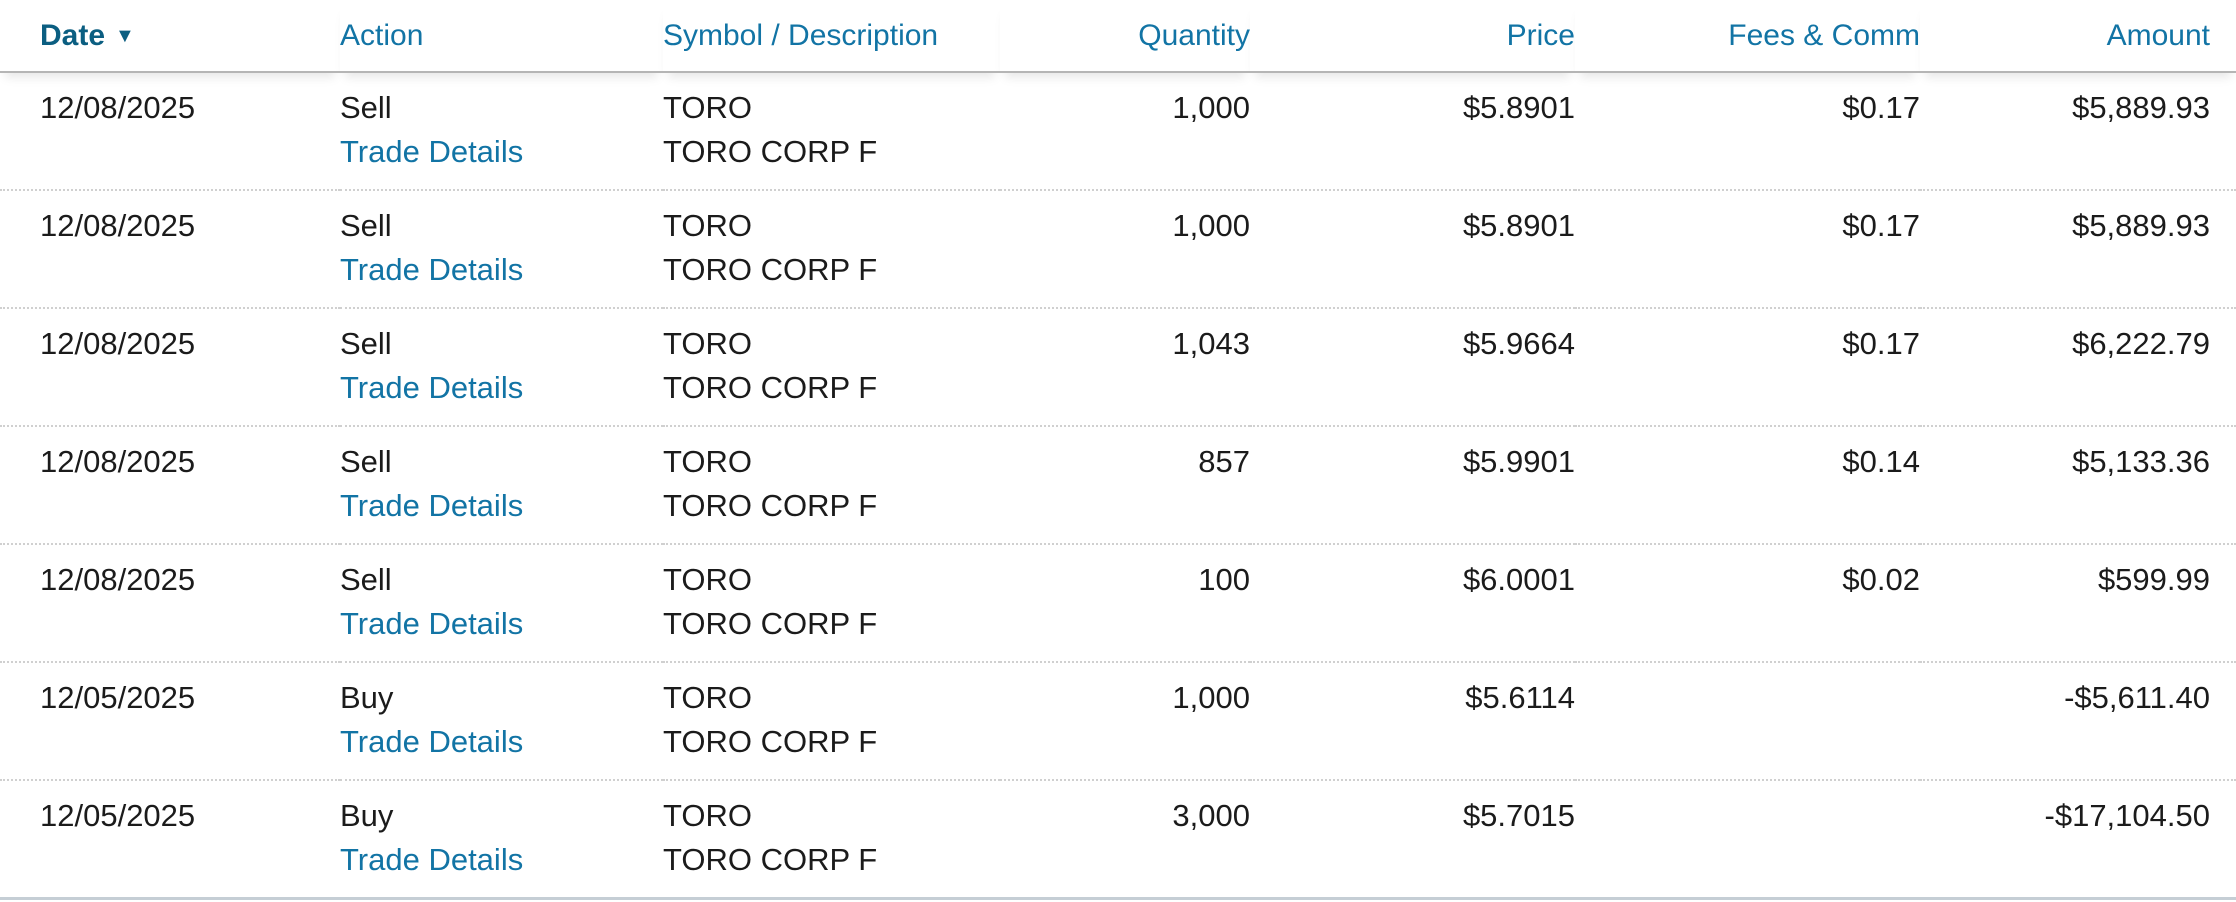 This screenshot has width=2236, height=902. Describe the element at coordinates (1412, 603) in the screenshot. I see `price-cell: $6.0001` at that location.